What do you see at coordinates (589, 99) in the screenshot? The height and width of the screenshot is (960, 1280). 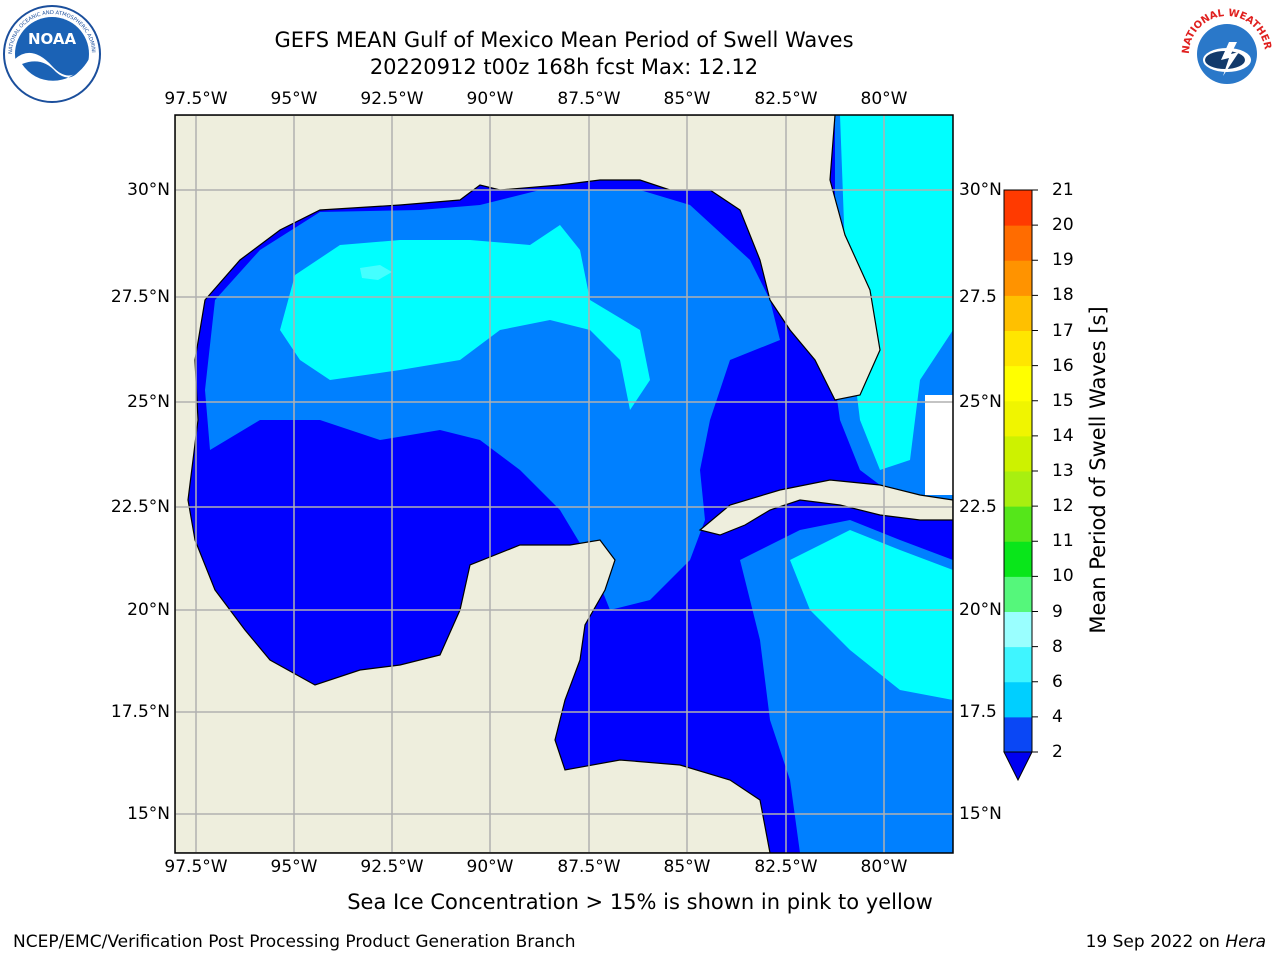 I see `lon-label-top: 87.5°W` at bounding box center [589, 99].